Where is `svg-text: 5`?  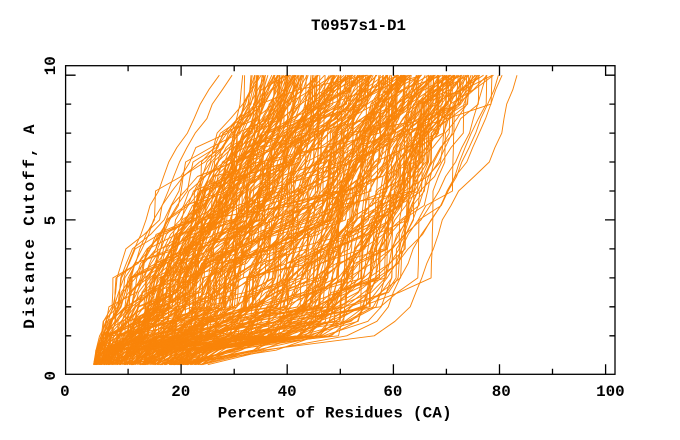 svg-text: 5 is located at coordinates (51, 221).